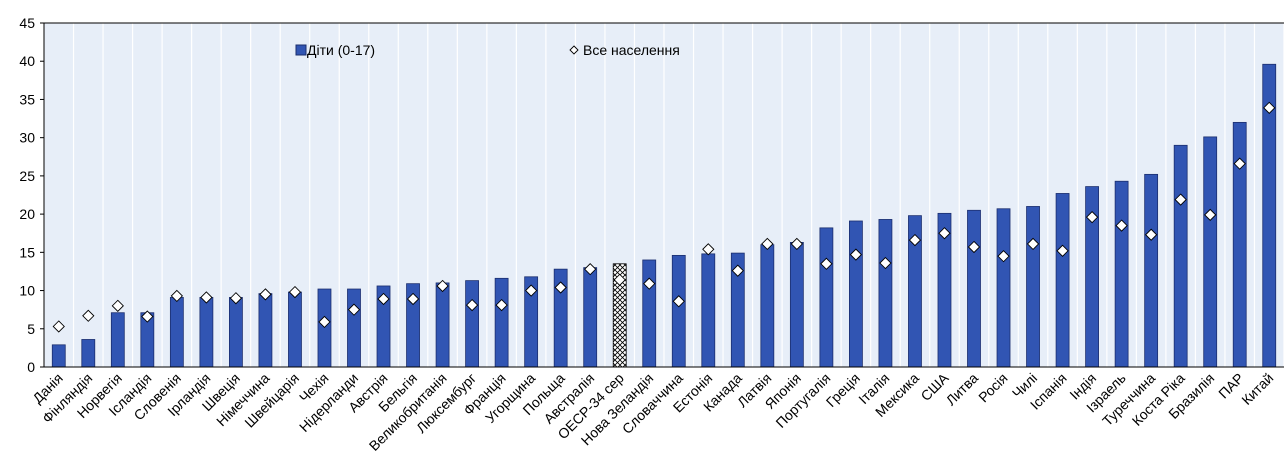 The width and height of the screenshot is (1286, 473). Describe the element at coordinates (27, 176) in the screenshot. I see `y-tick-label: 25` at that location.